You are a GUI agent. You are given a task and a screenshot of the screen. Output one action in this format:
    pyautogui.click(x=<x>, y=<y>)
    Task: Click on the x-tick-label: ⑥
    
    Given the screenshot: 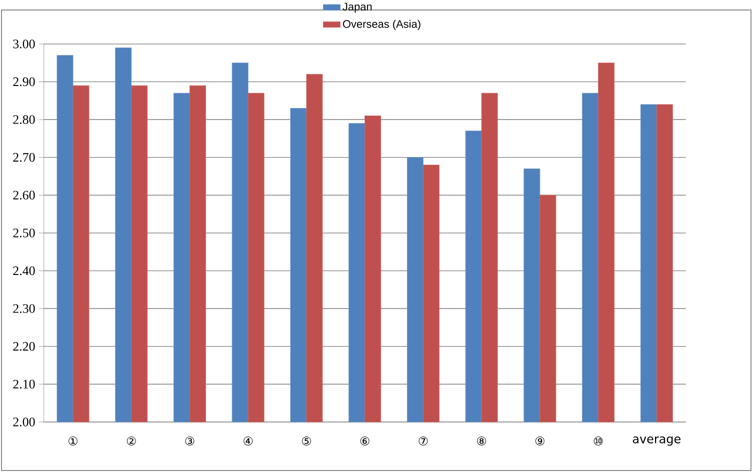 What is the action you would take?
    pyautogui.click(x=365, y=441)
    